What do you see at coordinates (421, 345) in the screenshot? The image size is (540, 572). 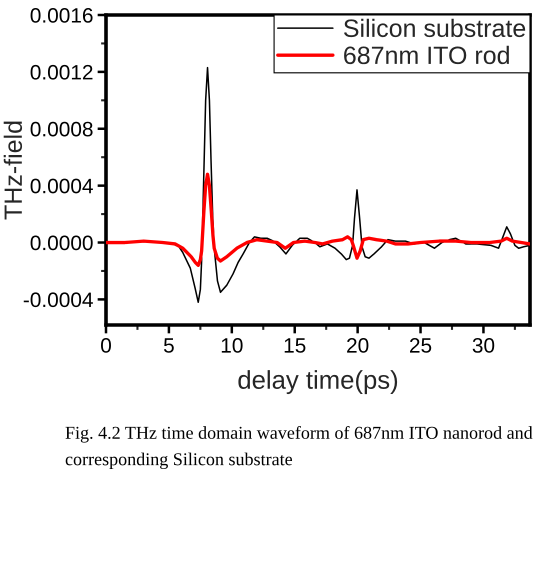 I see `x-tick-label: 25` at bounding box center [421, 345].